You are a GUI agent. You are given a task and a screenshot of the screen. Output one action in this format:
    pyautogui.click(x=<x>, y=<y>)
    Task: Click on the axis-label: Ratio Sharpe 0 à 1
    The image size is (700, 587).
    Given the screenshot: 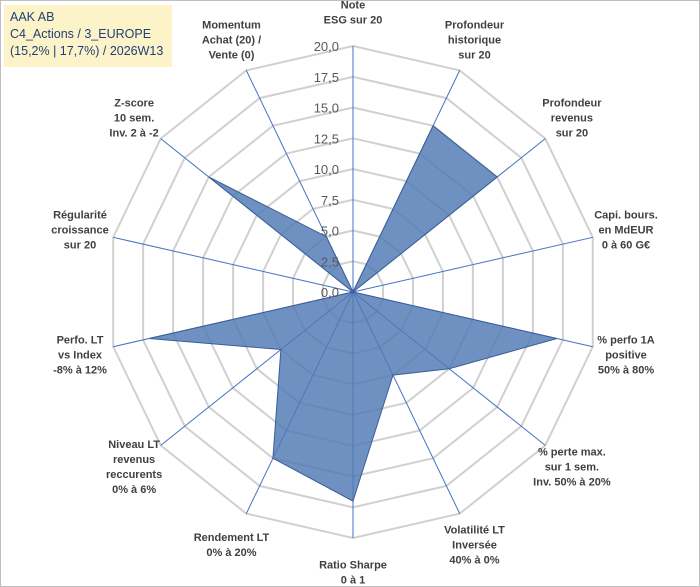 What is the action you would take?
    pyautogui.click(x=353, y=573)
    